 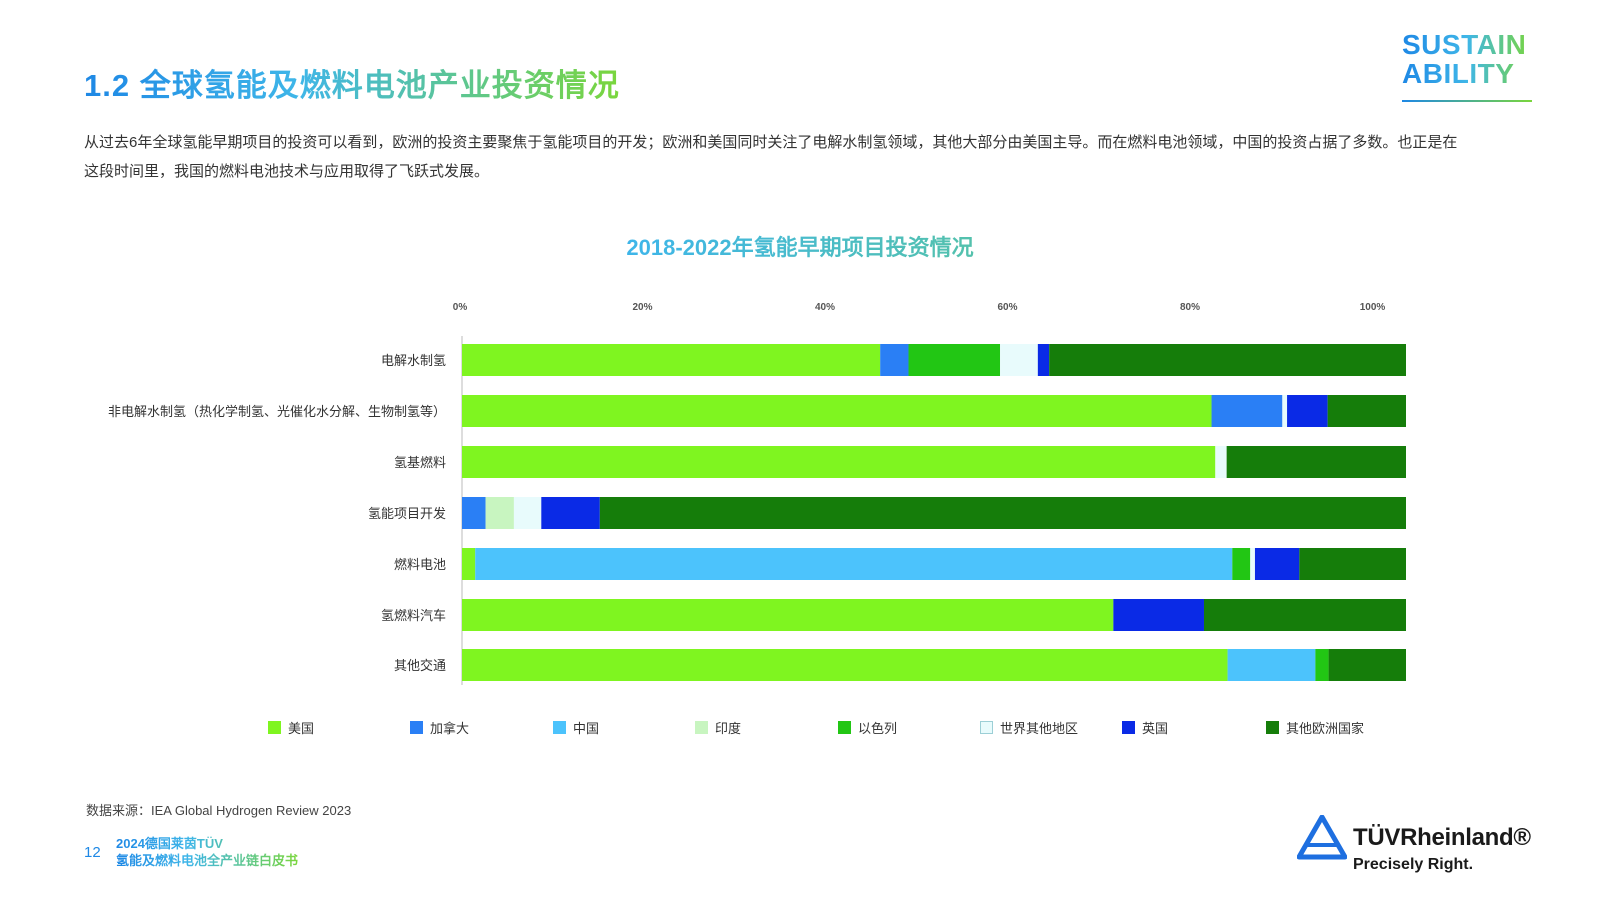 What do you see at coordinates (407, 513) in the screenshot?
I see `category-label: 氢能项目开发` at bounding box center [407, 513].